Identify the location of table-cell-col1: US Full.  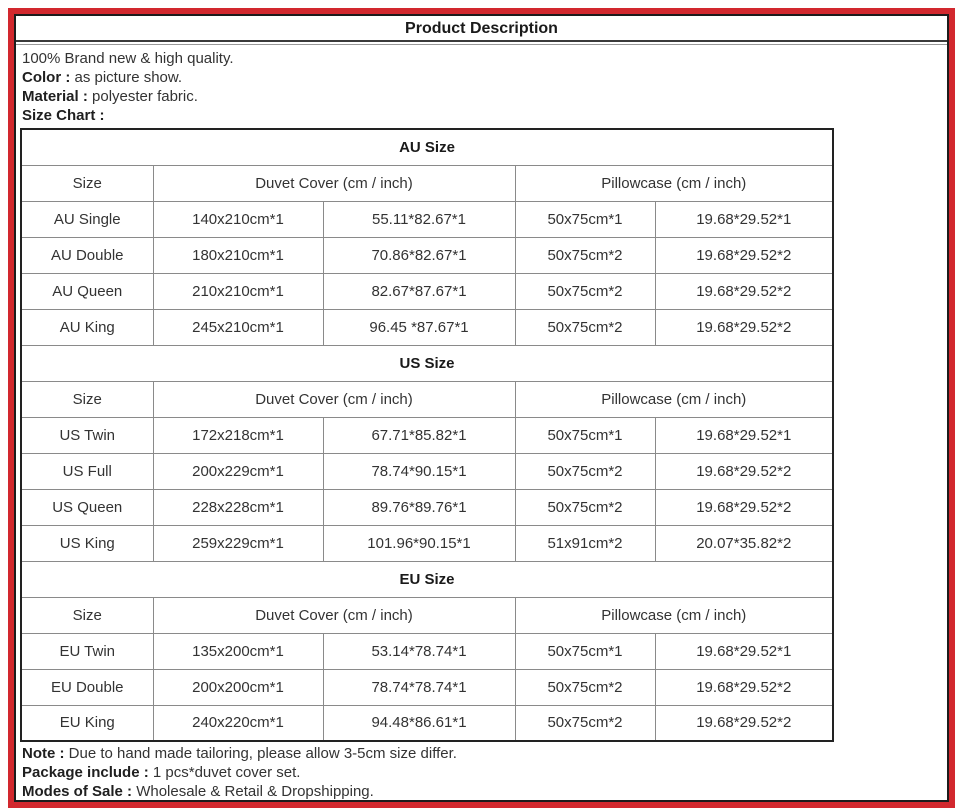
(87, 471).